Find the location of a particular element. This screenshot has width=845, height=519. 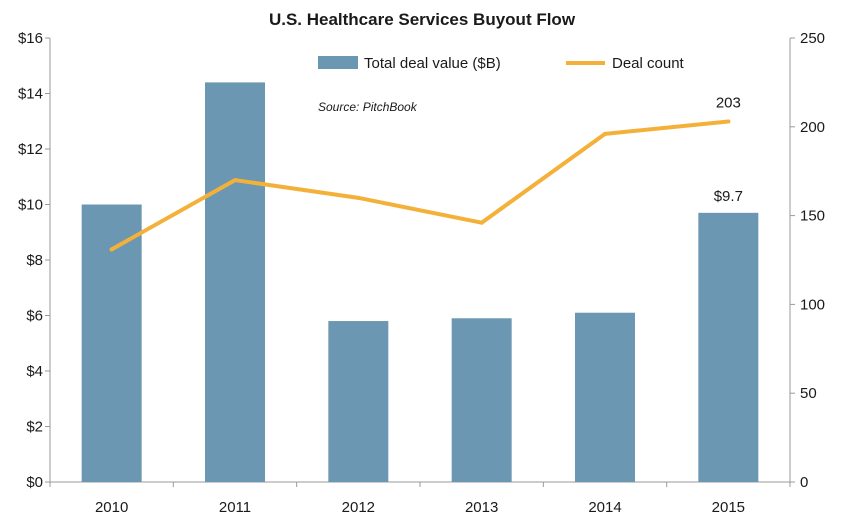

y-left-tick-label: $6 is located at coordinates (34, 316).